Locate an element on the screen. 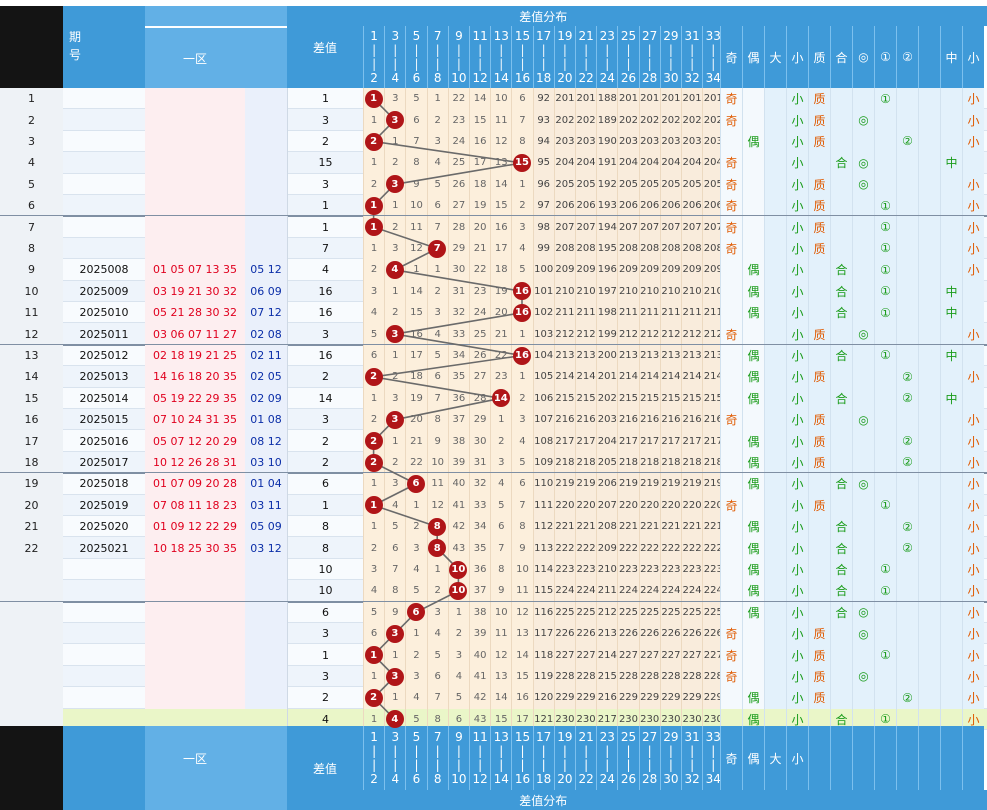 Image resolution: width=987 pixels, height=810 pixels. dist-col-bottom: 30 is located at coordinates (671, 78).